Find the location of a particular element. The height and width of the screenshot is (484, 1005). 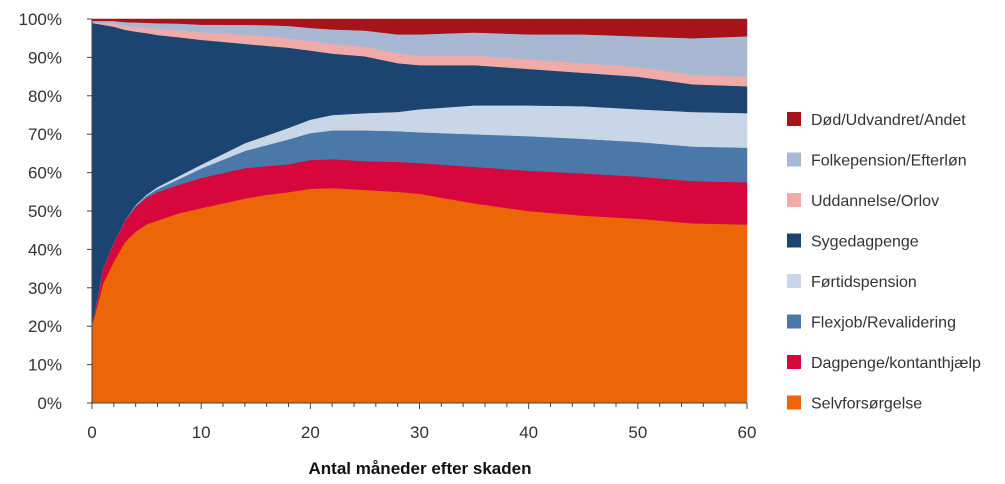

legend-label: Flexjob/Revalidering is located at coordinates (883, 323).